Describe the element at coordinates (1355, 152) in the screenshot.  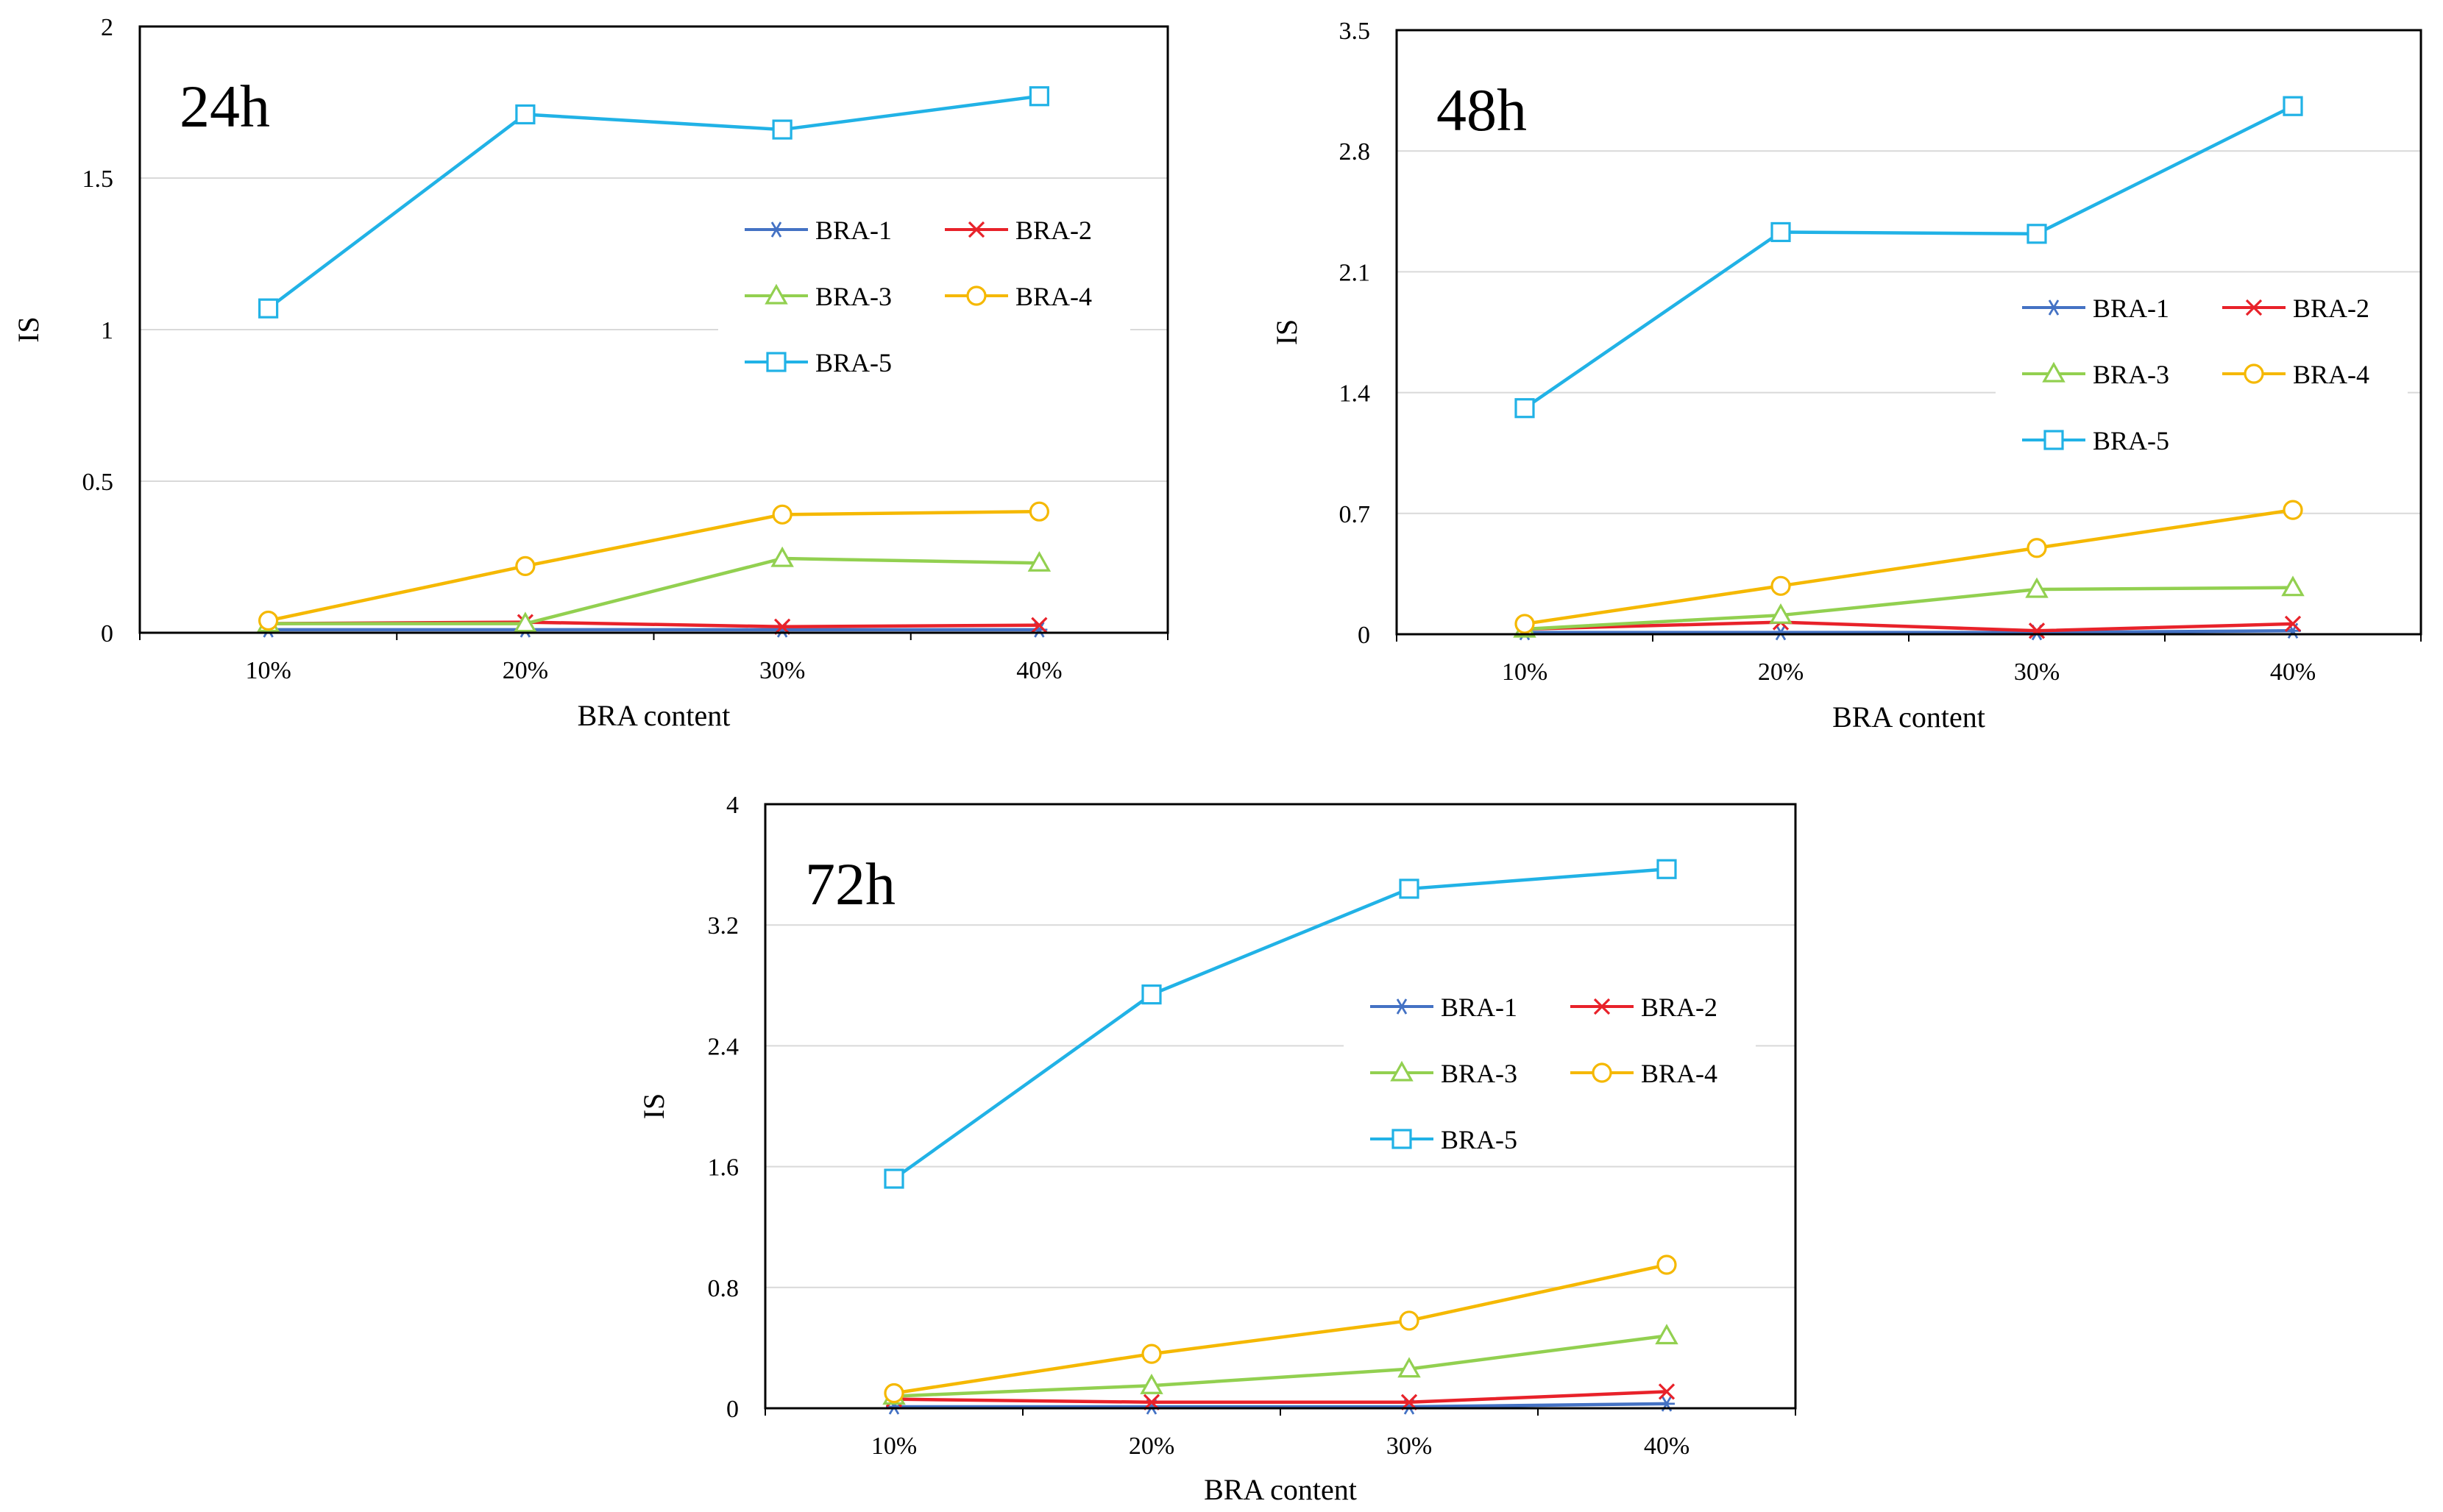
I see `y-tick-label: 2.8` at that location.